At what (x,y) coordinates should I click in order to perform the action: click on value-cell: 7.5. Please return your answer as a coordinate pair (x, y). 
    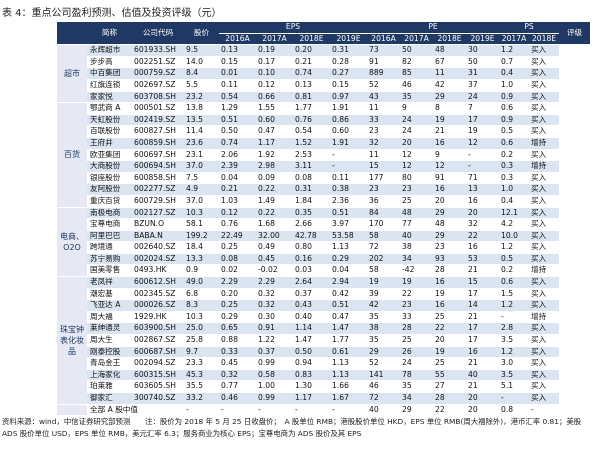
    Looking at the image, I should click on (201, 178).